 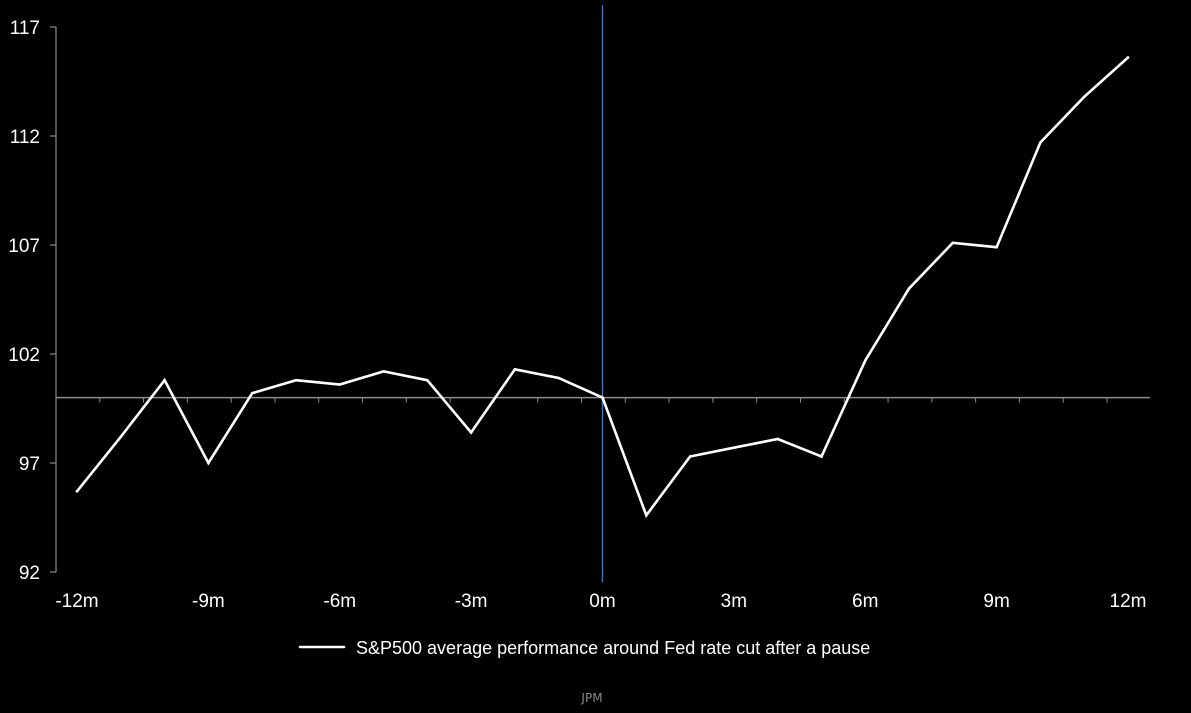 What do you see at coordinates (24, 355) in the screenshot?
I see `y-tick-label: 102` at bounding box center [24, 355].